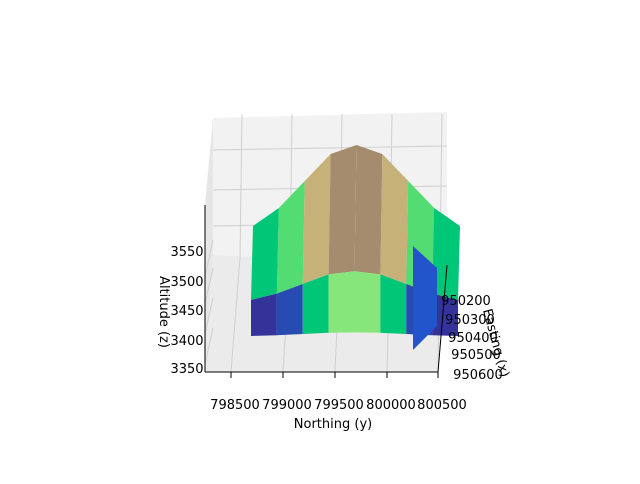 Image resolution: width=640 pixels, height=484 pixels. Describe the element at coordinates (442, 405) in the screenshot. I see `x-tick-label: 800500` at that location.